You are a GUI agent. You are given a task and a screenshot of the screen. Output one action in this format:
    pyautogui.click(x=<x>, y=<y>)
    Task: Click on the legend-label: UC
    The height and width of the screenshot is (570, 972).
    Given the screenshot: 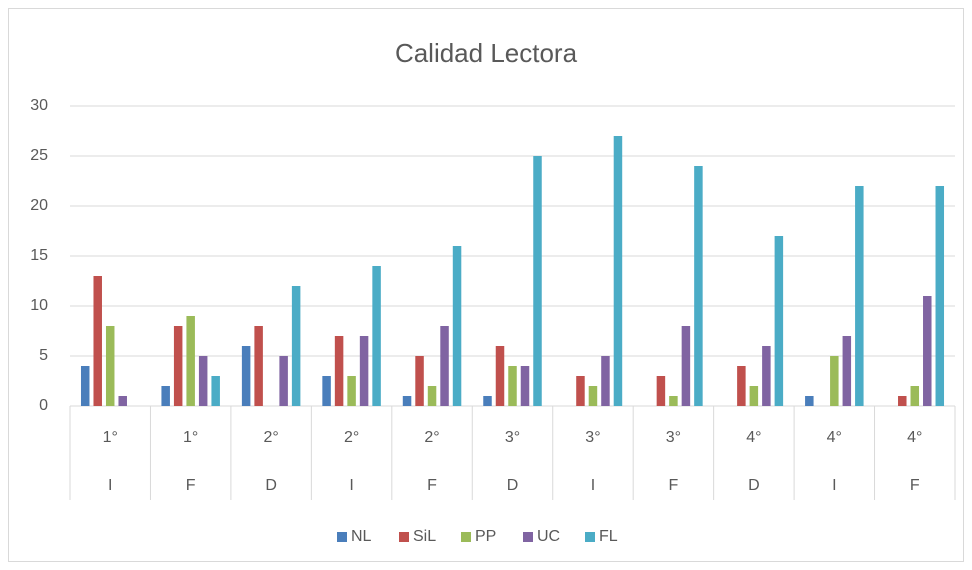 What is the action you would take?
    pyautogui.click(x=548, y=536)
    